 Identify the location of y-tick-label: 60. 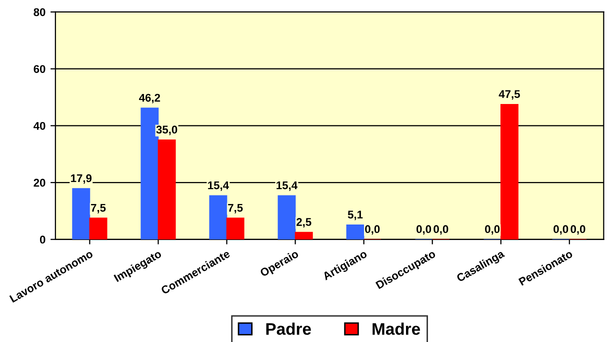
(40, 69).